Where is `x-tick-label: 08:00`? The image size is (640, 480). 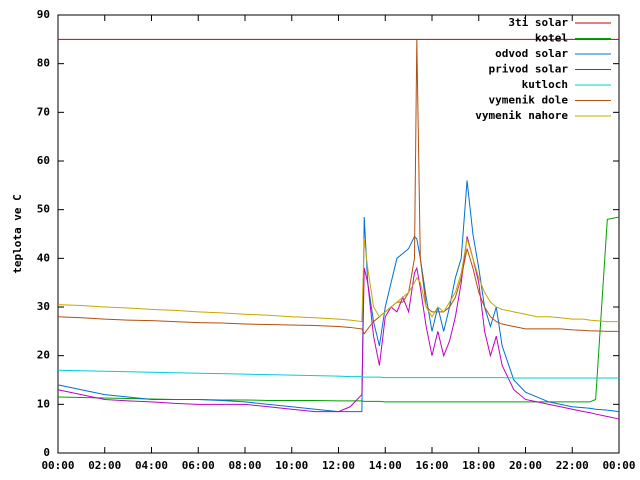
x-tick-label: 08:00 is located at coordinates (244, 465).